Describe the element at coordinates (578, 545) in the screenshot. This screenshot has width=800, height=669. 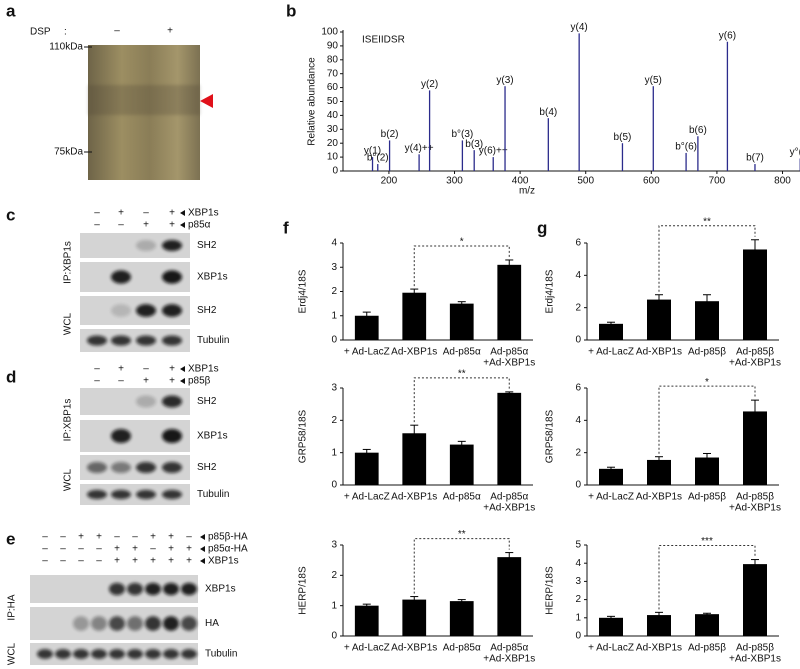
I see `y-tick-label: 5` at that location.